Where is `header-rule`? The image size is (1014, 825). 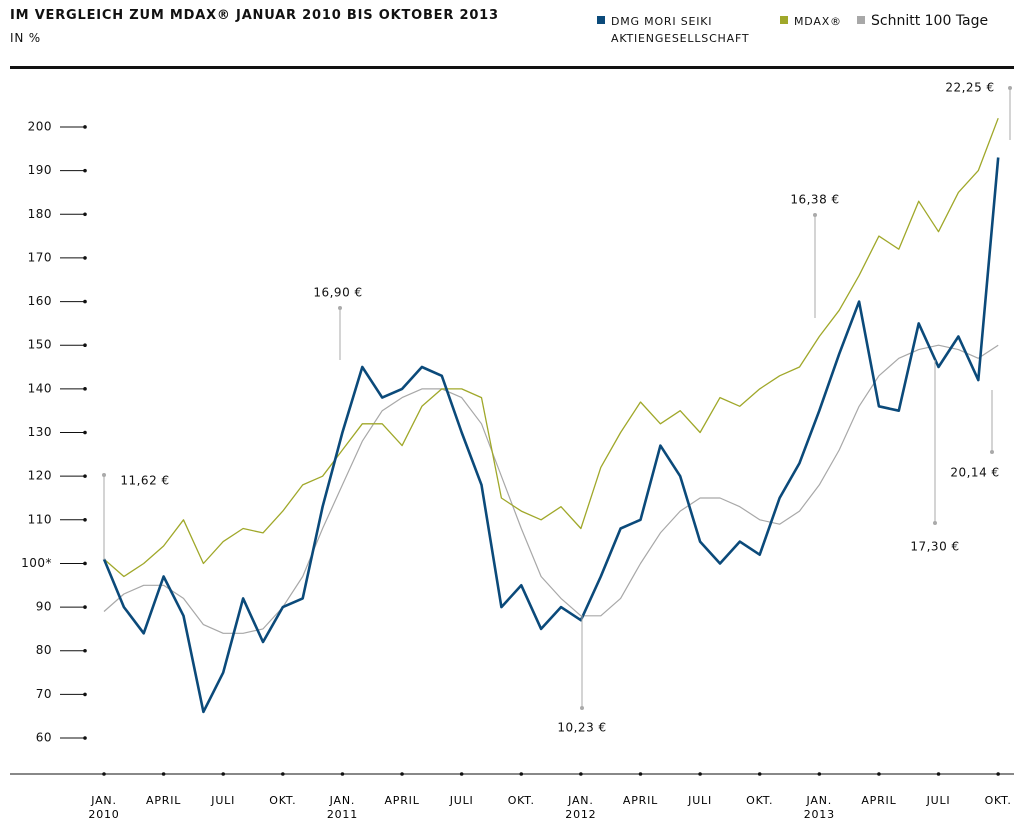 header-rule is located at coordinates (512, 67).